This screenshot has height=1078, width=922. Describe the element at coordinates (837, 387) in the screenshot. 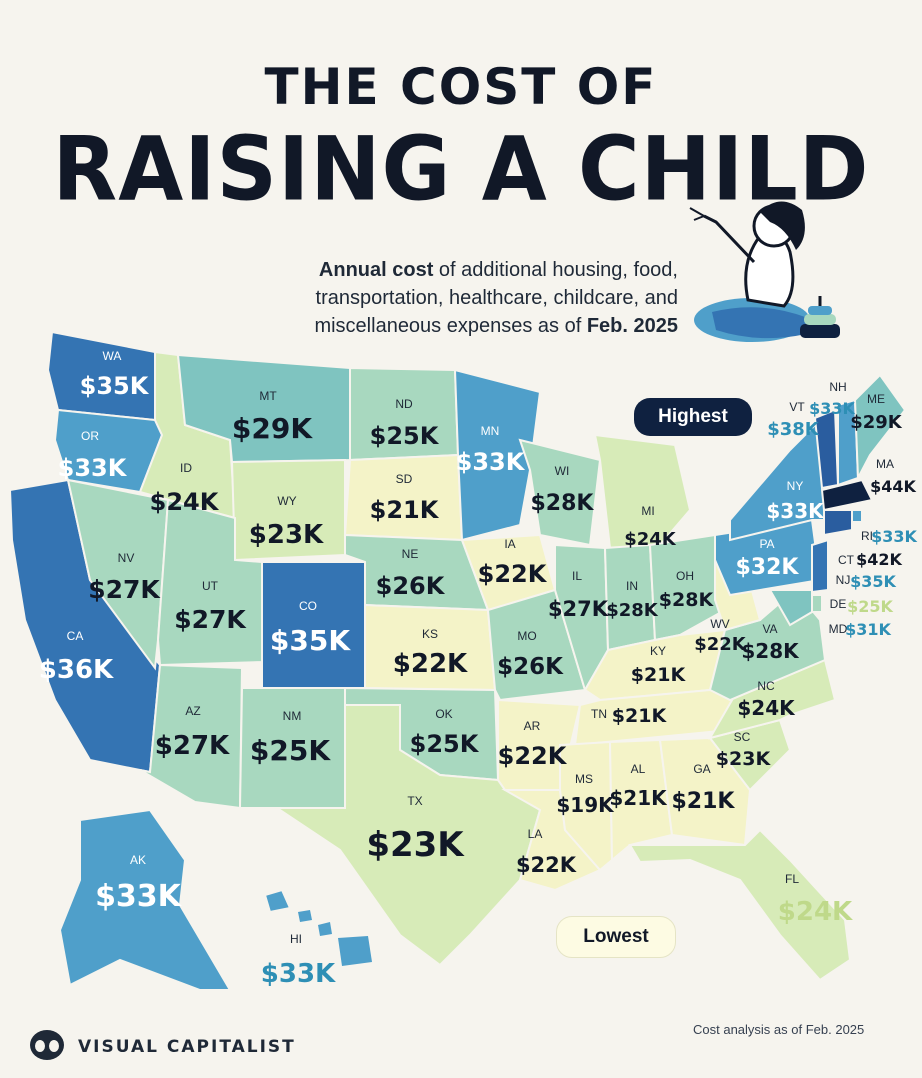

I see `state-abbr-nh: NH` at that location.